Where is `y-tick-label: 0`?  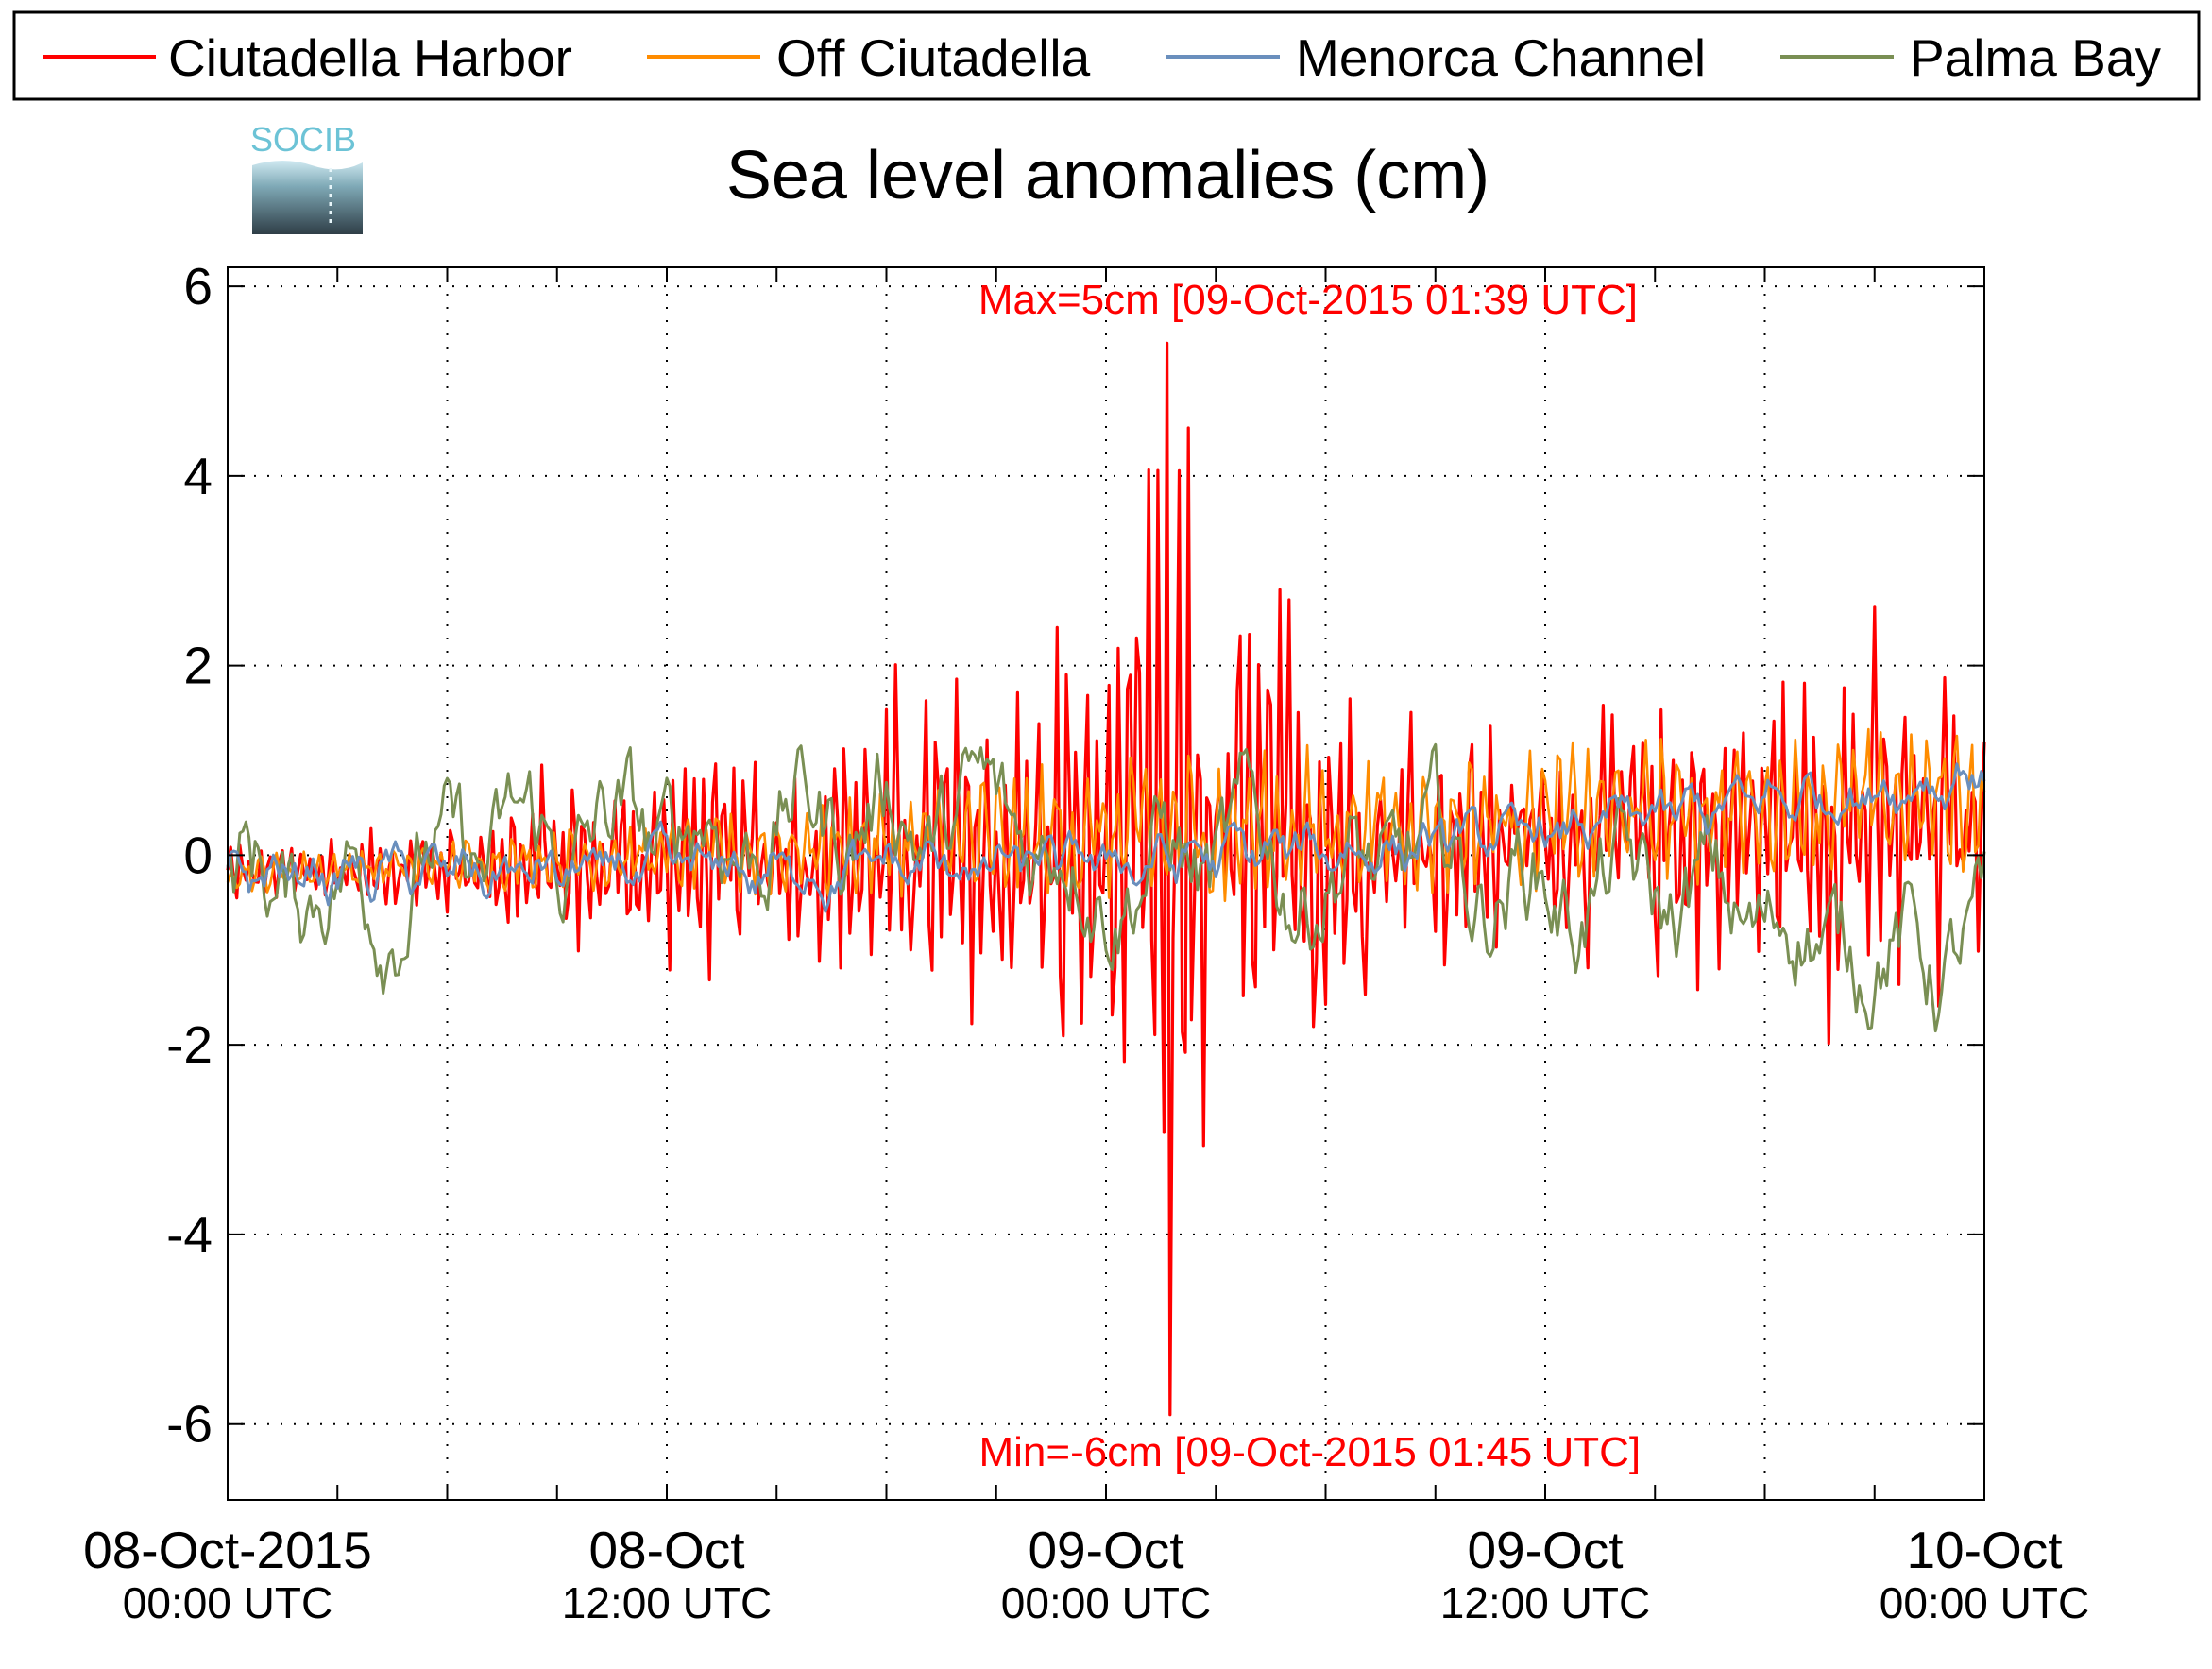 y-tick-label: 0 is located at coordinates (198, 855).